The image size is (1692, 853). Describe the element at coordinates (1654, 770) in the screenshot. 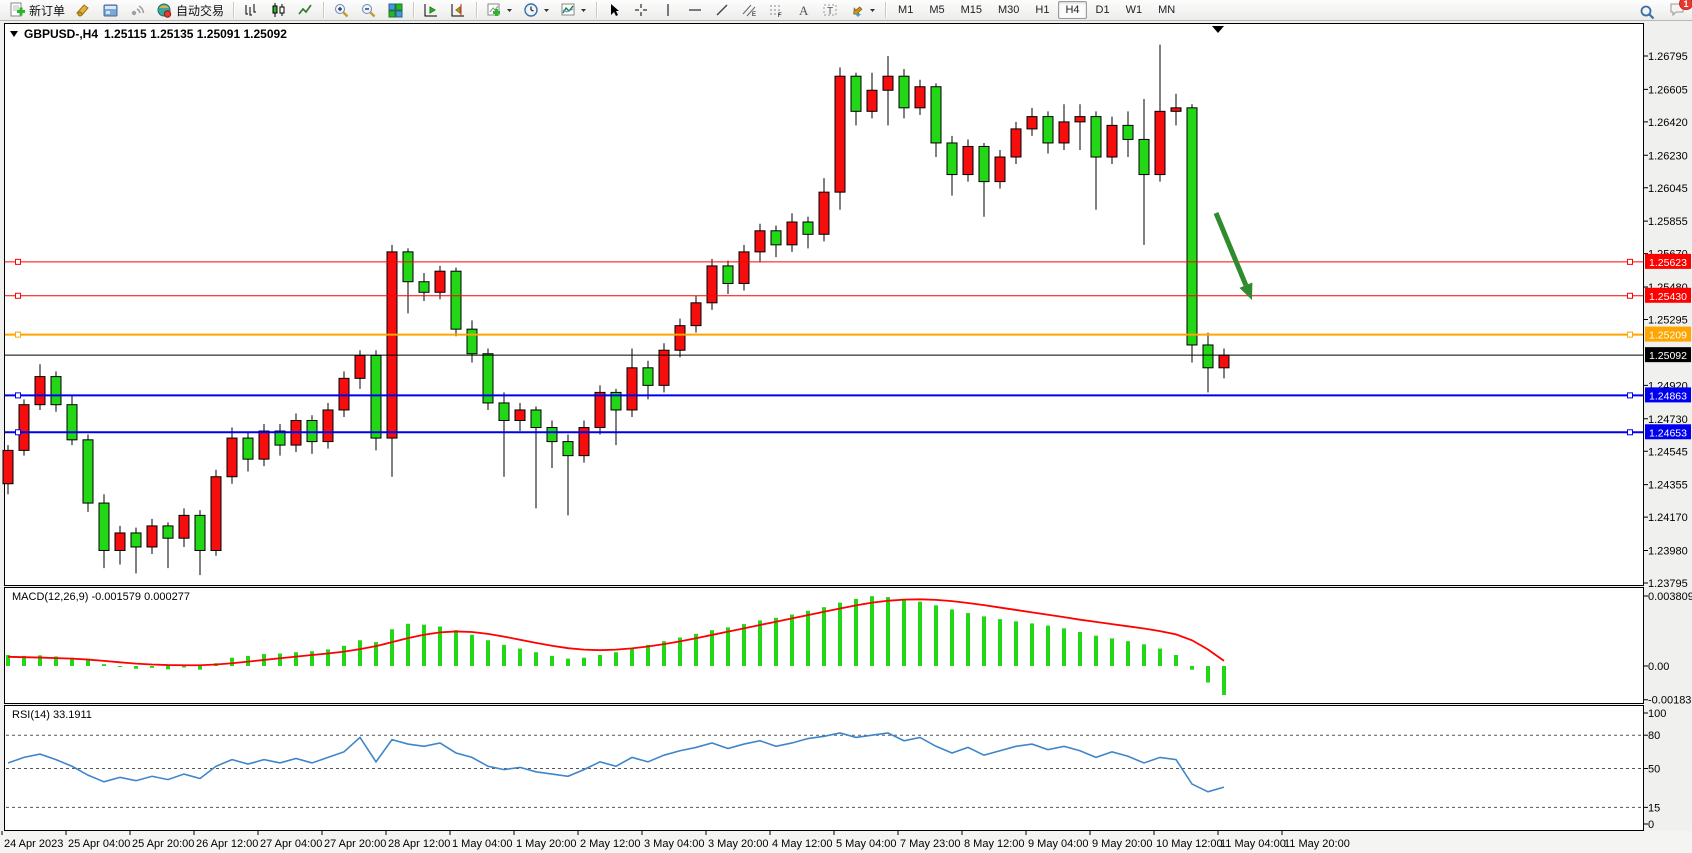

I see `rsi-axis-label: 50` at that location.